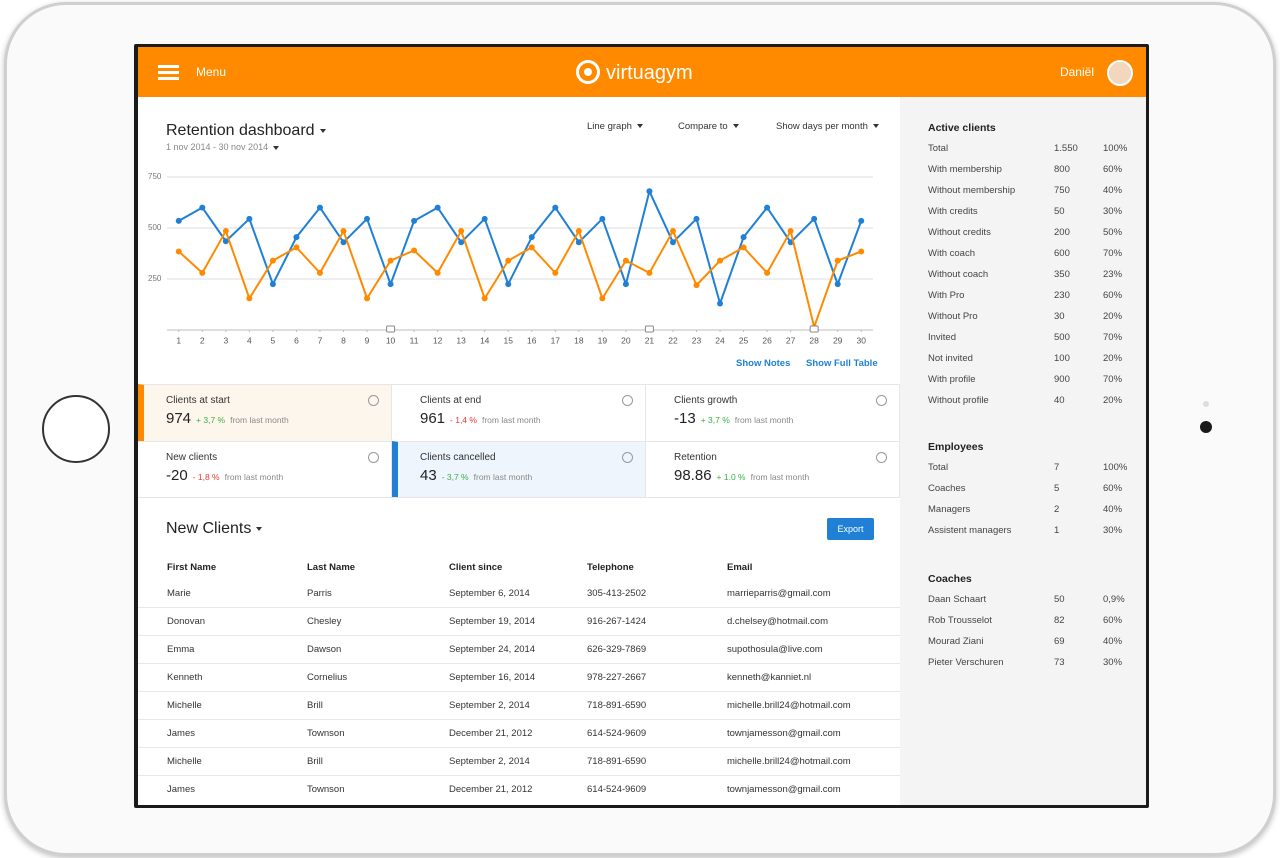  Describe the element at coordinates (1057, 530) in the screenshot. I see `sidebar-cell: 1` at that location.